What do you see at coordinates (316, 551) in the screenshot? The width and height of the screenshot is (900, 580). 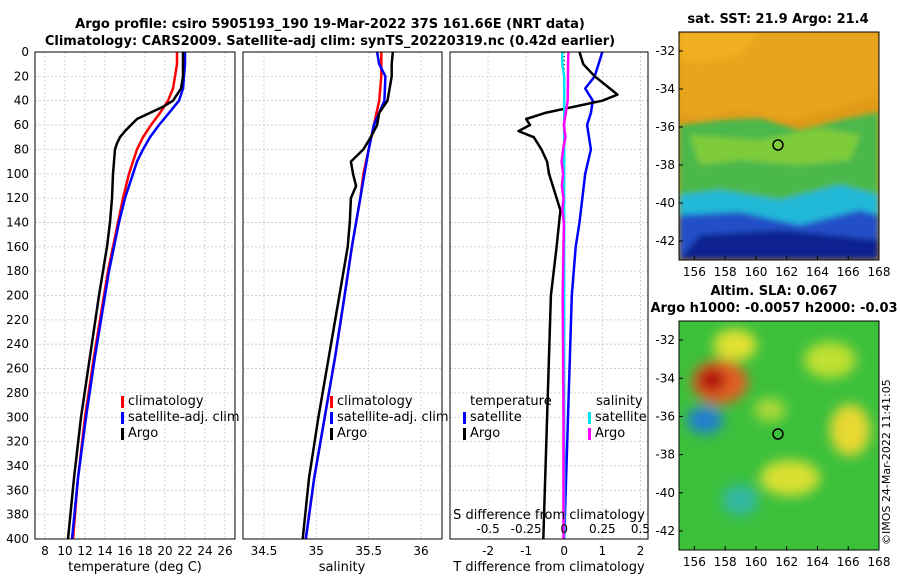 I see `x-tick-label: 35` at bounding box center [316, 551].